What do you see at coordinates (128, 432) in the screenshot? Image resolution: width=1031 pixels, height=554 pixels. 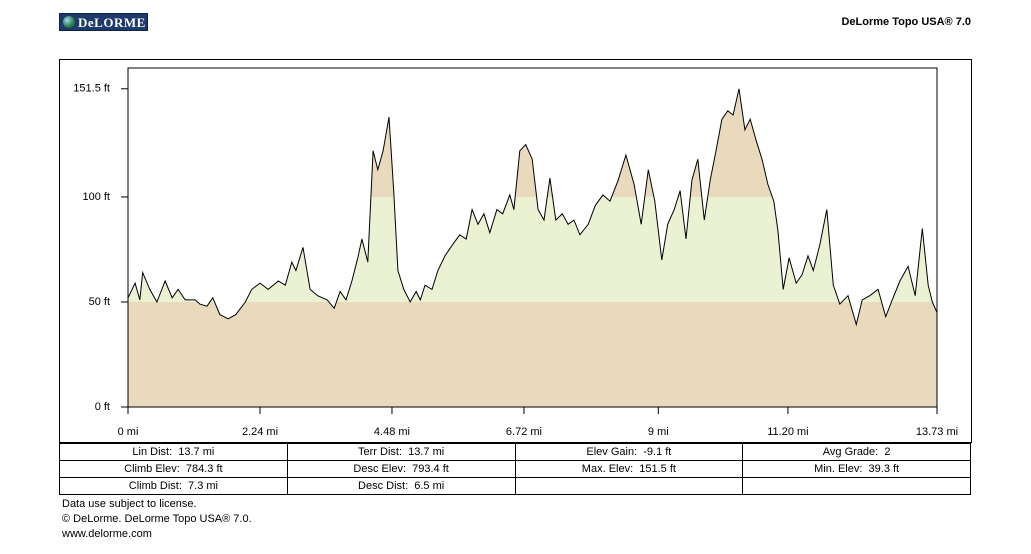 I see `x-tick-label: 0 mi` at bounding box center [128, 432].